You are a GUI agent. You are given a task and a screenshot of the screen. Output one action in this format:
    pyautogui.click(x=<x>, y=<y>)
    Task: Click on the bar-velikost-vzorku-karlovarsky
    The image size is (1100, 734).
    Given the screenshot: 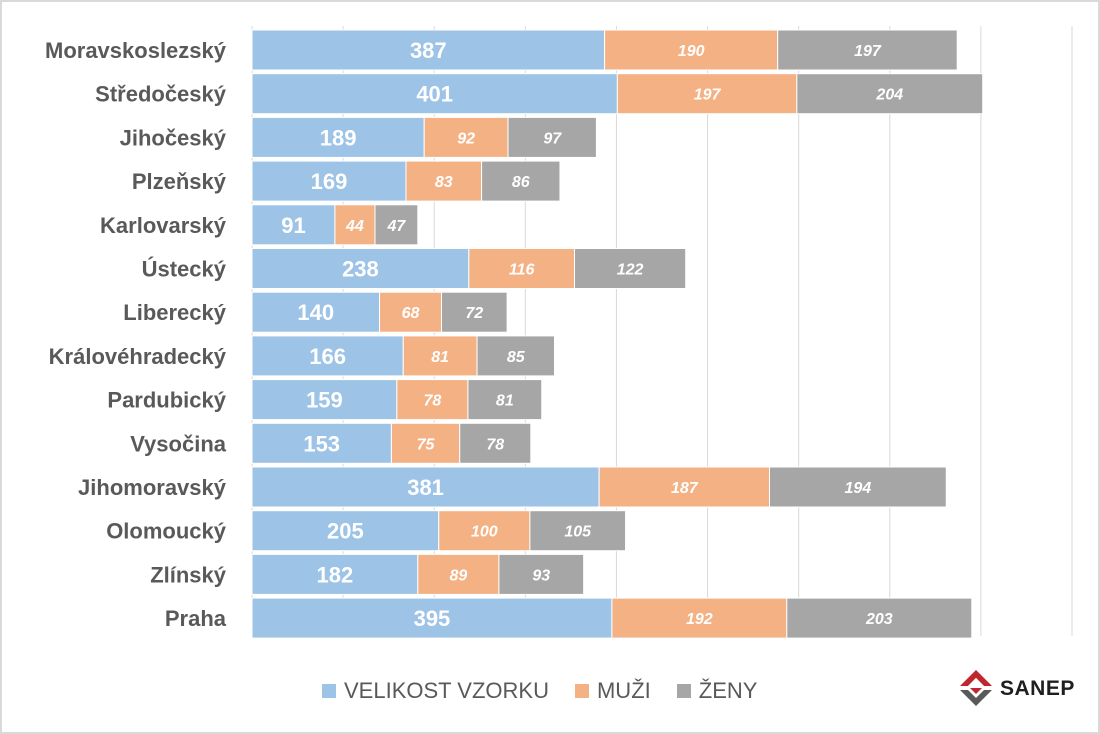 What is the action you would take?
    pyautogui.click(x=293, y=225)
    